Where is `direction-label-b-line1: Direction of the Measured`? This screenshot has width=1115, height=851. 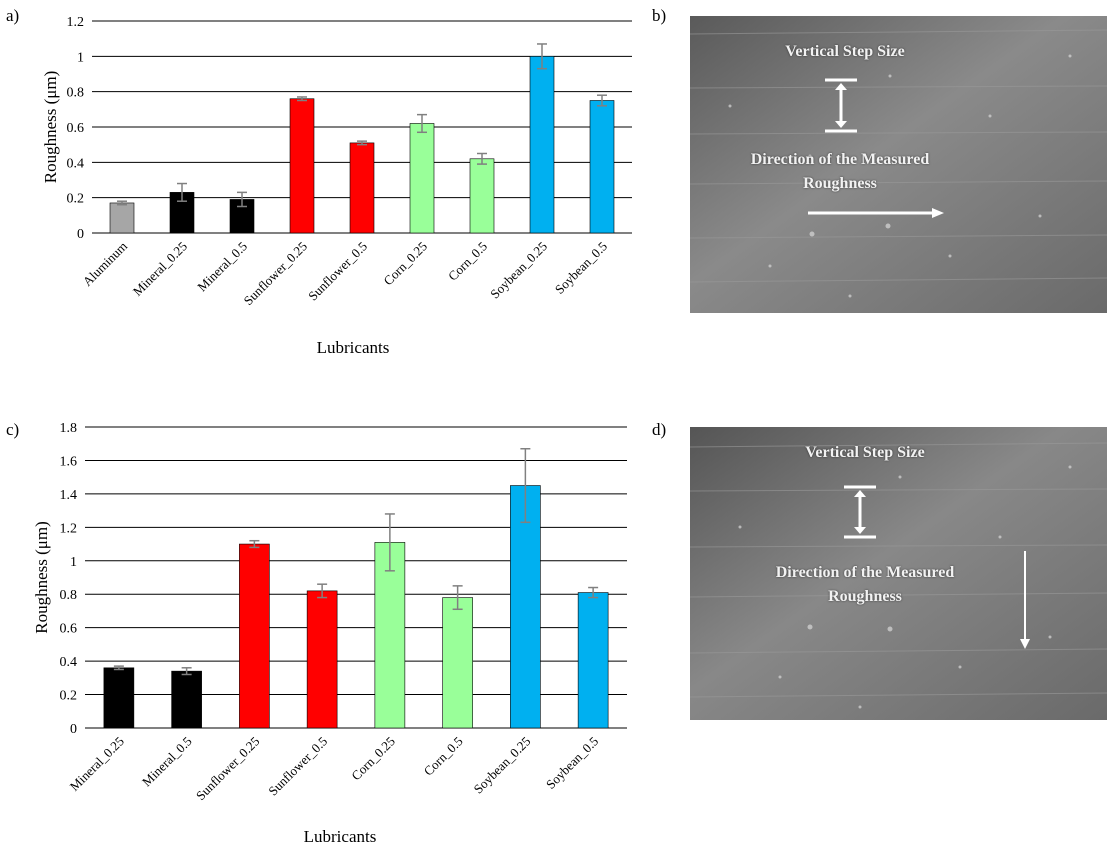
direction-label-b-line1: Direction of the Measured is located at coordinates (840, 159).